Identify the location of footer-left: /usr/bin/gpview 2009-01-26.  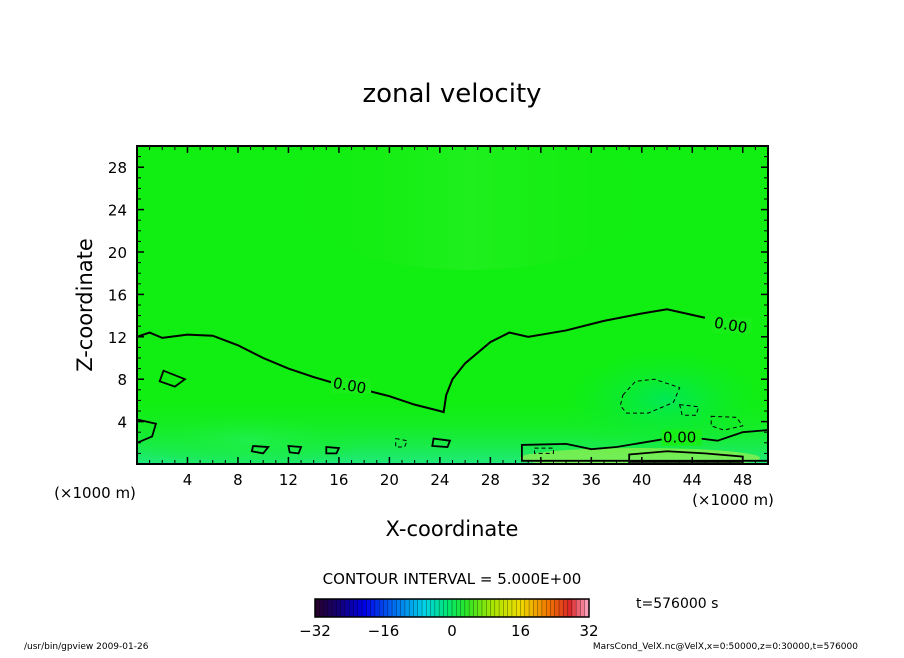
(86, 647).